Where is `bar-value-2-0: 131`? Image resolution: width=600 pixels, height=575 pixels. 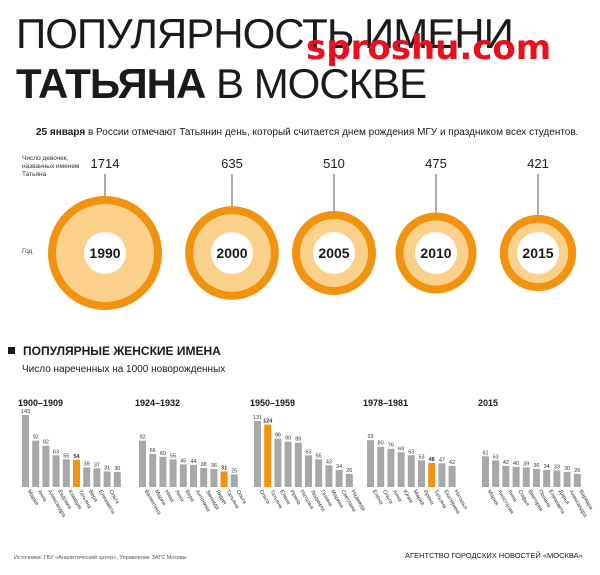 bar-value-2-0: 131 is located at coordinates (257, 418).